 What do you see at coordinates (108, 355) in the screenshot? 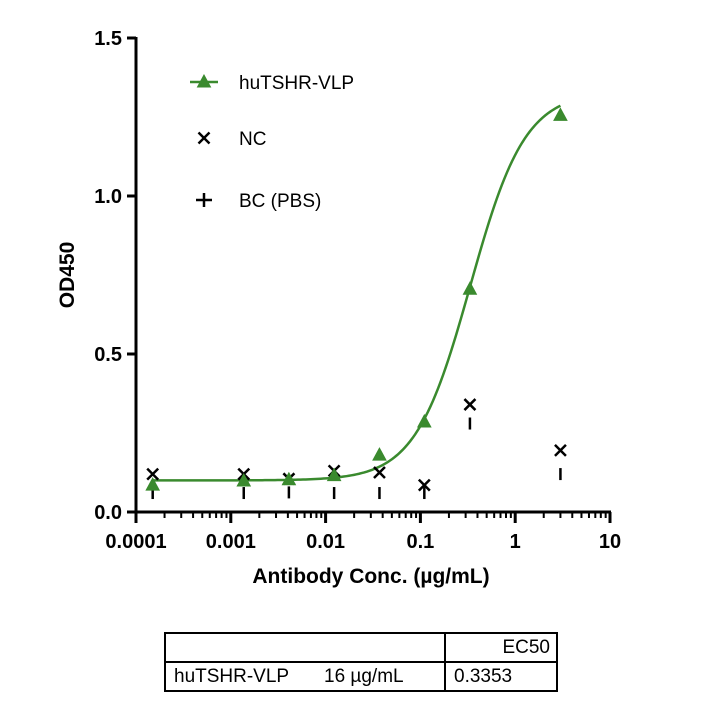
I see `y-tick-label: 0.5` at bounding box center [108, 355].